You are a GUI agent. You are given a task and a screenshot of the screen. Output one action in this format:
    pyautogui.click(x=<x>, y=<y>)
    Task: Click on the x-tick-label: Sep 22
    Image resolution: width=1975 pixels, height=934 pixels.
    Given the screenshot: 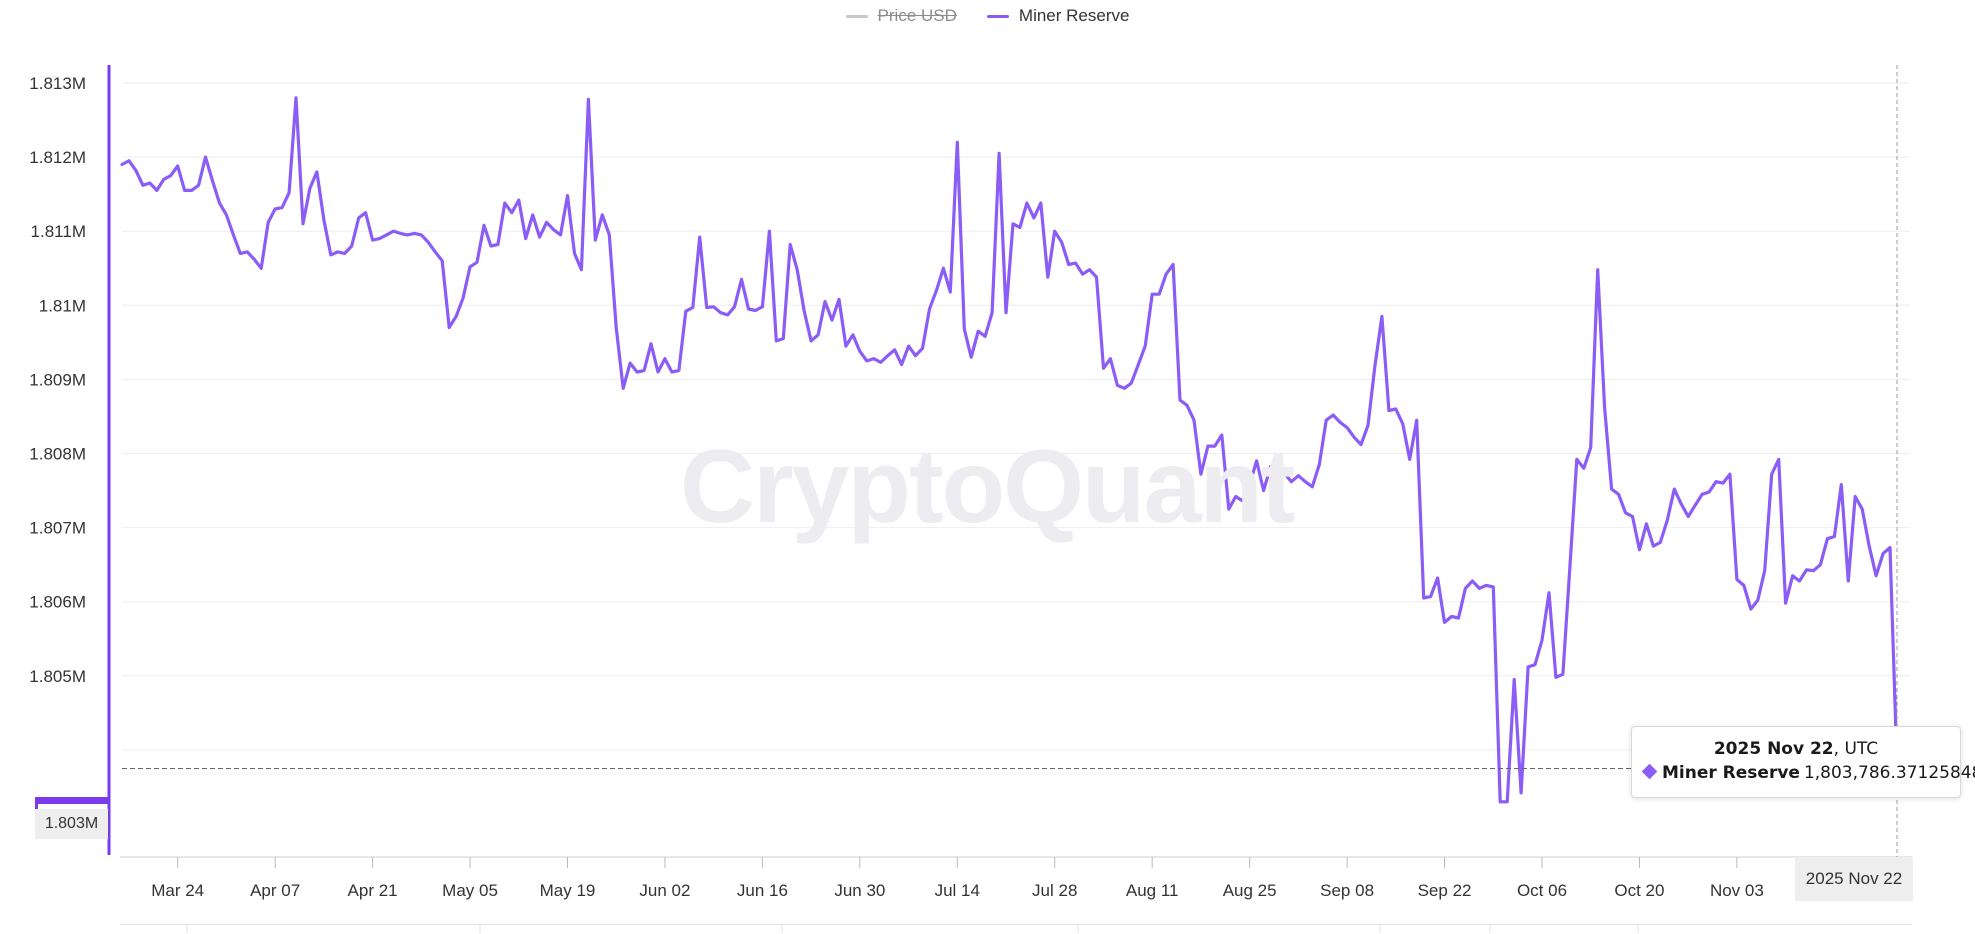 What is the action you would take?
    pyautogui.click(x=1445, y=890)
    